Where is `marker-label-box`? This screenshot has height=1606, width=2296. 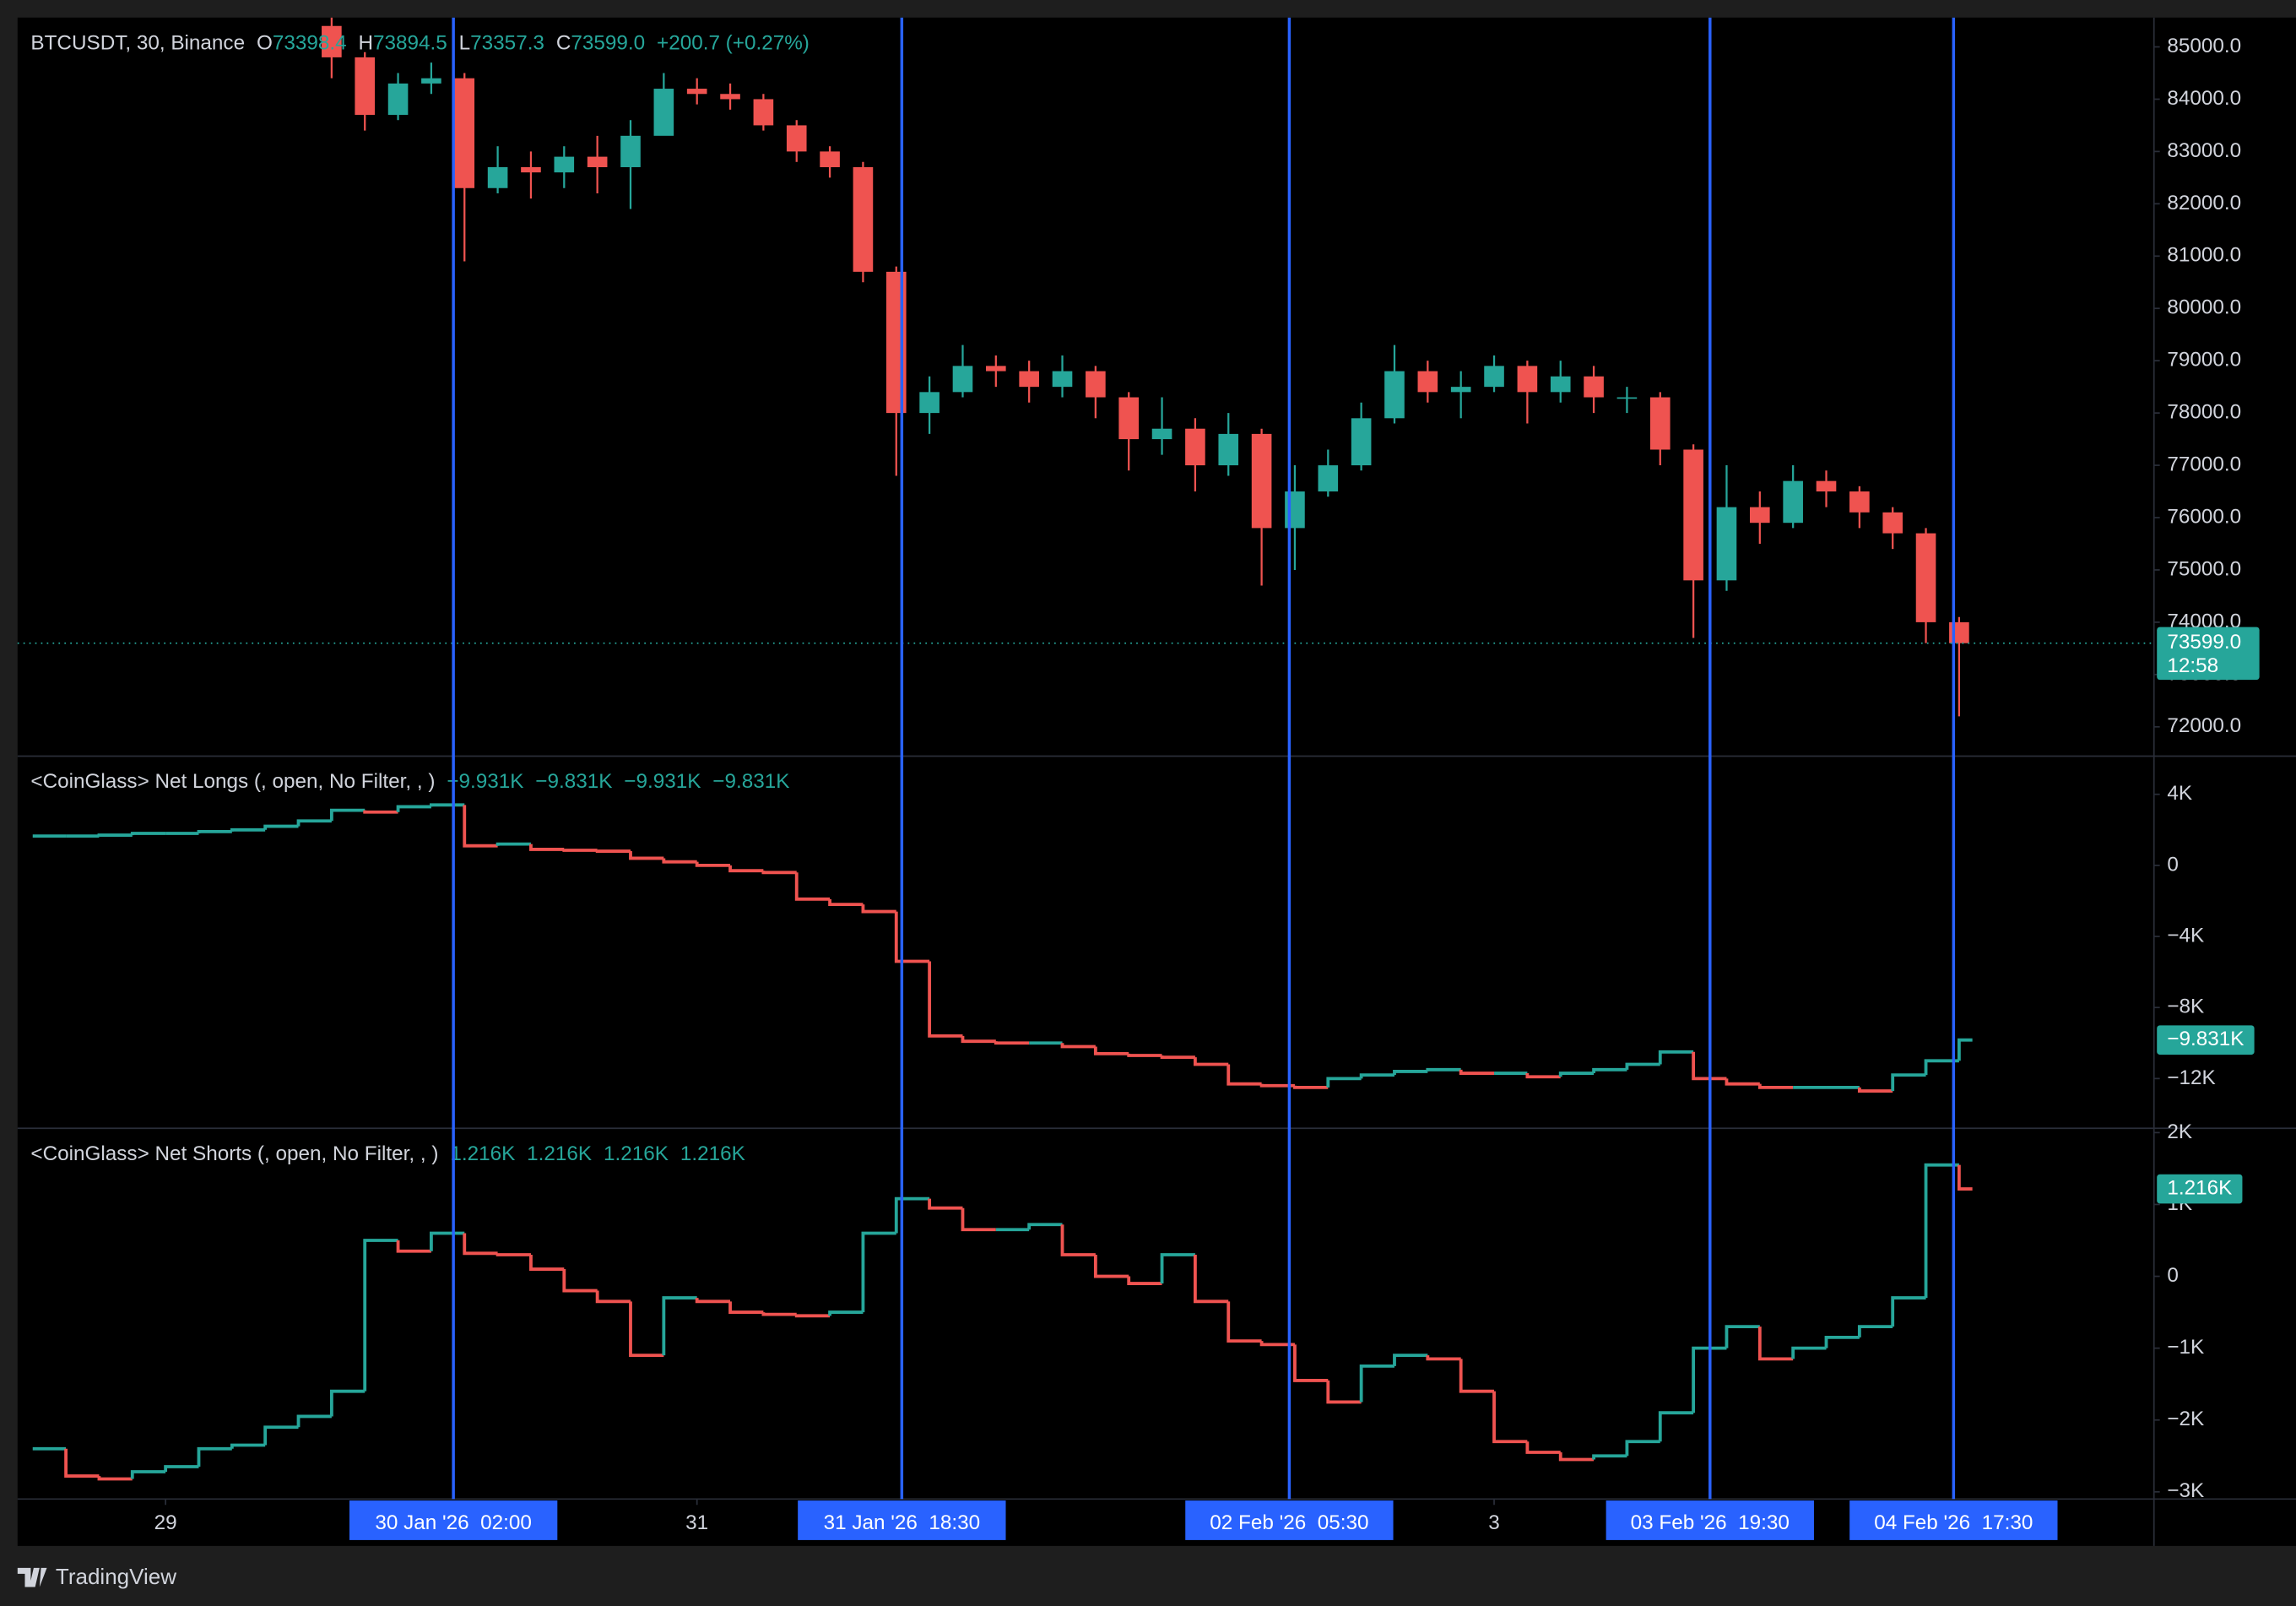
marker-label-box is located at coordinates (1289, 1520).